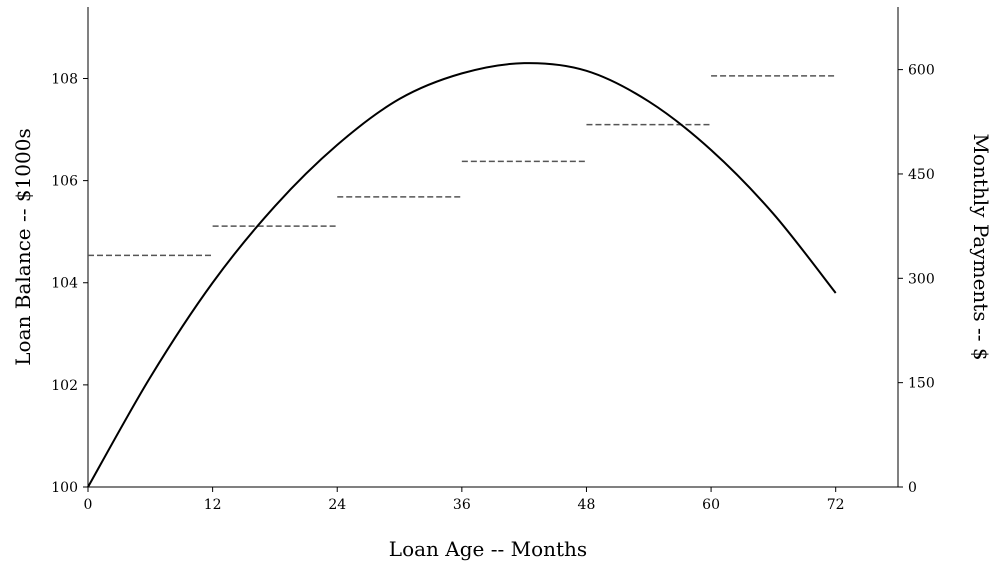 The image size is (990, 567). What do you see at coordinates (836, 505) in the screenshot?
I see `x-tick-label: 72` at bounding box center [836, 505].